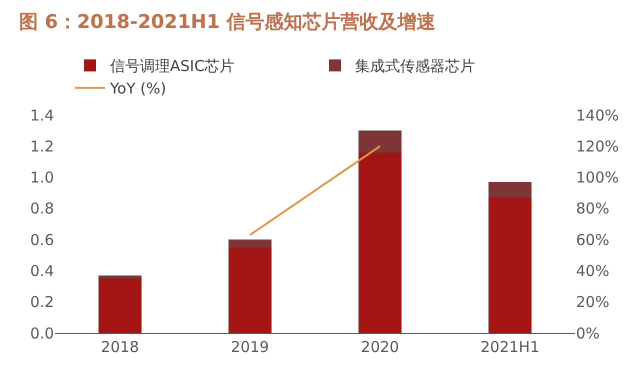  What do you see at coordinates (597, 115) in the screenshot?
I see `y2-tick-label: 140%` at bounding box center [597, 115].